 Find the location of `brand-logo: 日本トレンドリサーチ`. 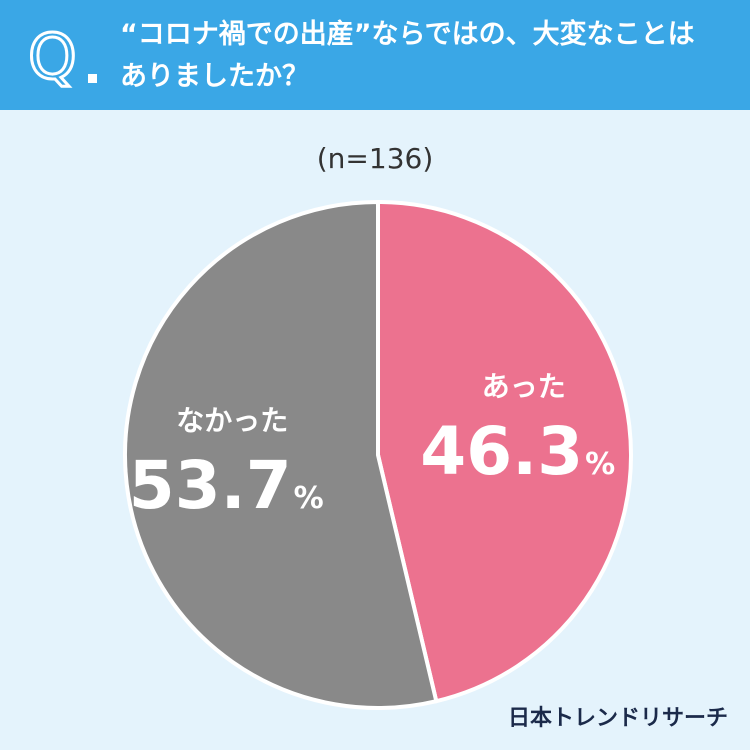

brand-logo: 日本トレンドリサーチ is located at coordinates (617, 718).